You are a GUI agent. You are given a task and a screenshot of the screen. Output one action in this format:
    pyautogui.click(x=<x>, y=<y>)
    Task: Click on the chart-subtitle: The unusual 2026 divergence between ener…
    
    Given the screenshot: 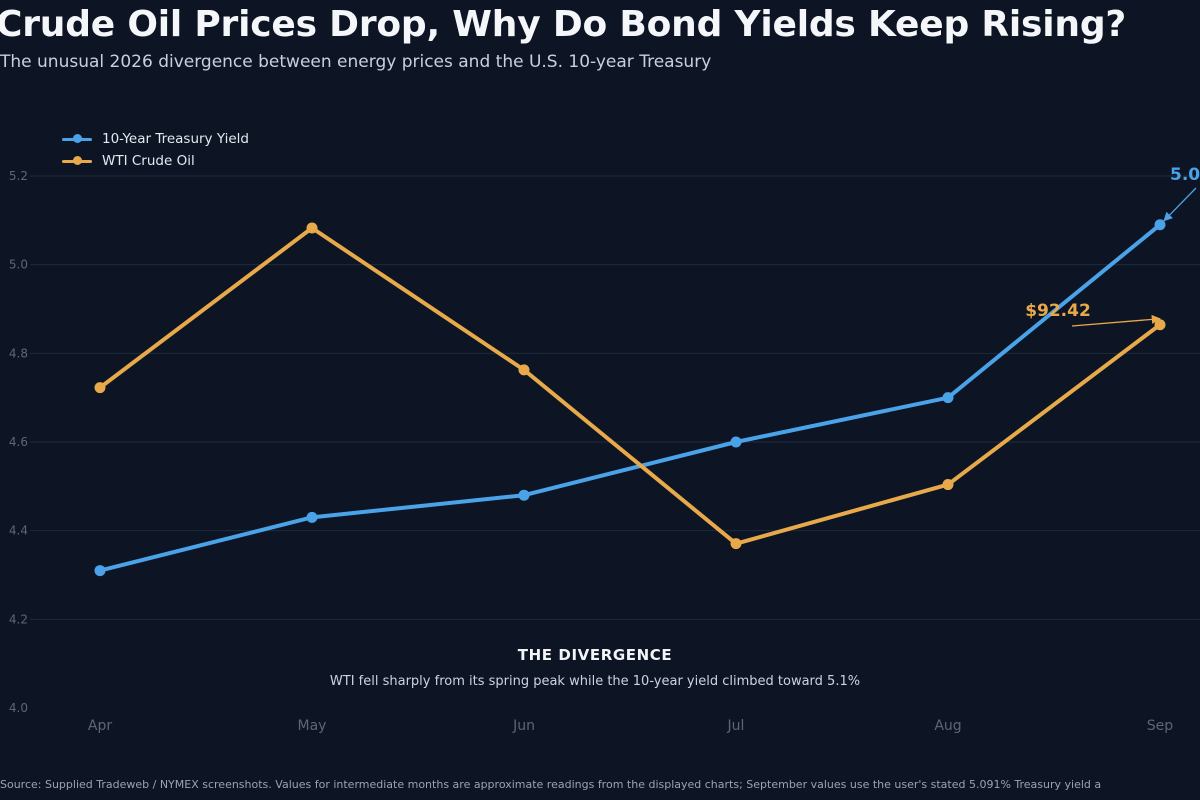 What is the action you would take?
    pyautogui.click(x=356, y=62)
    